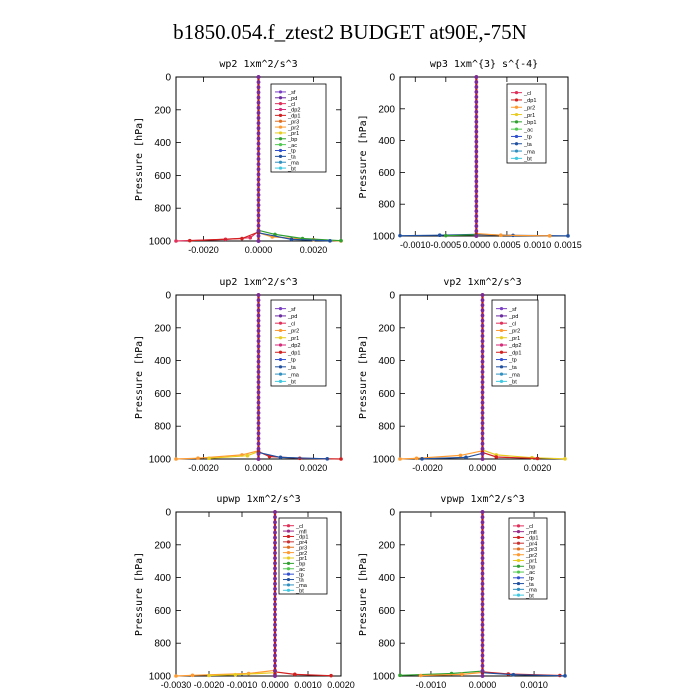 This screenshot has width=700, height=700. What do you see at coordinates (162, 578) in the screenshot?
I see `y-tick-label: 400` at bounding box center [162, 578].